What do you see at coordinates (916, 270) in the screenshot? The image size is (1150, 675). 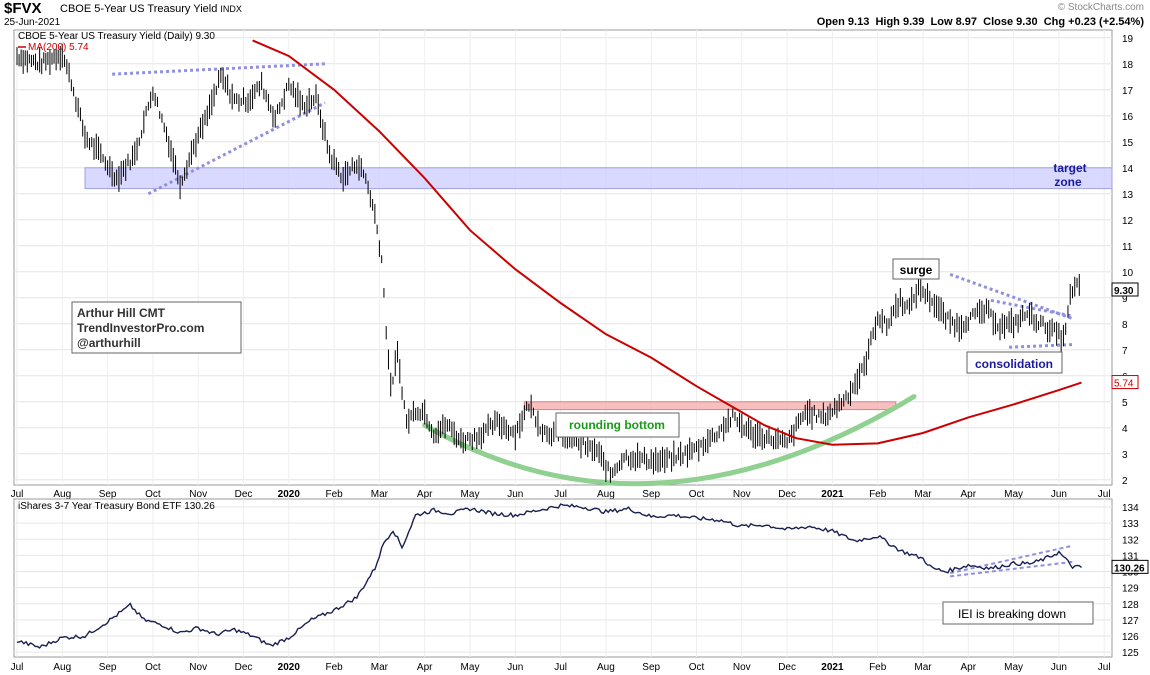 I see `surge-label: surge` at bounding box center [916, 270].